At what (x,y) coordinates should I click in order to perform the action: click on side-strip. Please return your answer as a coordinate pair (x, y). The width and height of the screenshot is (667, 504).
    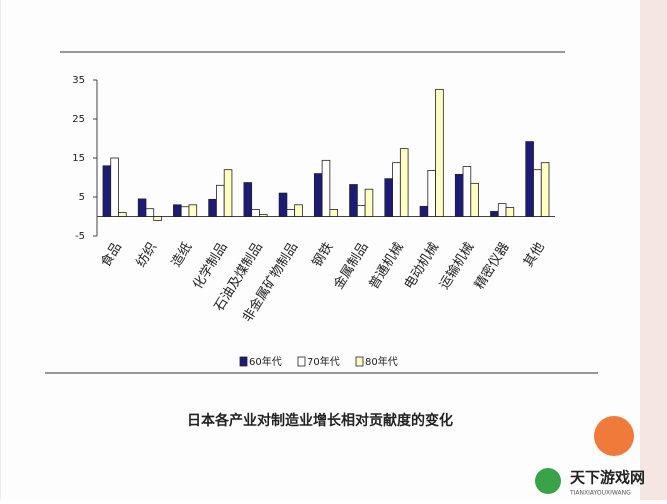
    Looking at the image, I should click on (653, 250).